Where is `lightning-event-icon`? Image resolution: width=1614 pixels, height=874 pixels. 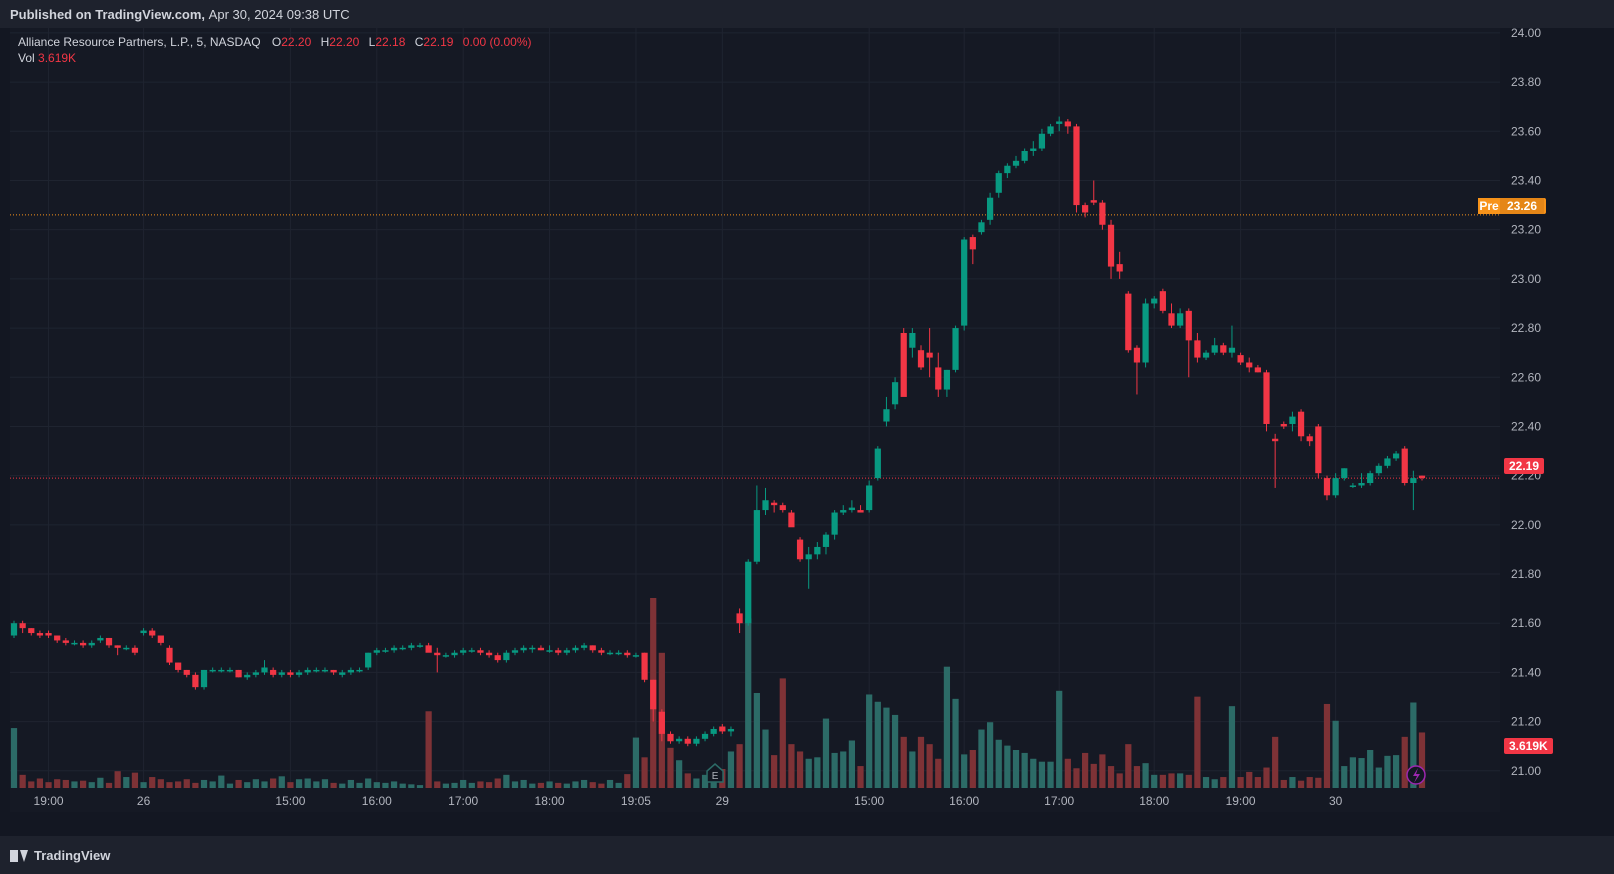
lightning-event-icon is located at coordinates (1416, 775).